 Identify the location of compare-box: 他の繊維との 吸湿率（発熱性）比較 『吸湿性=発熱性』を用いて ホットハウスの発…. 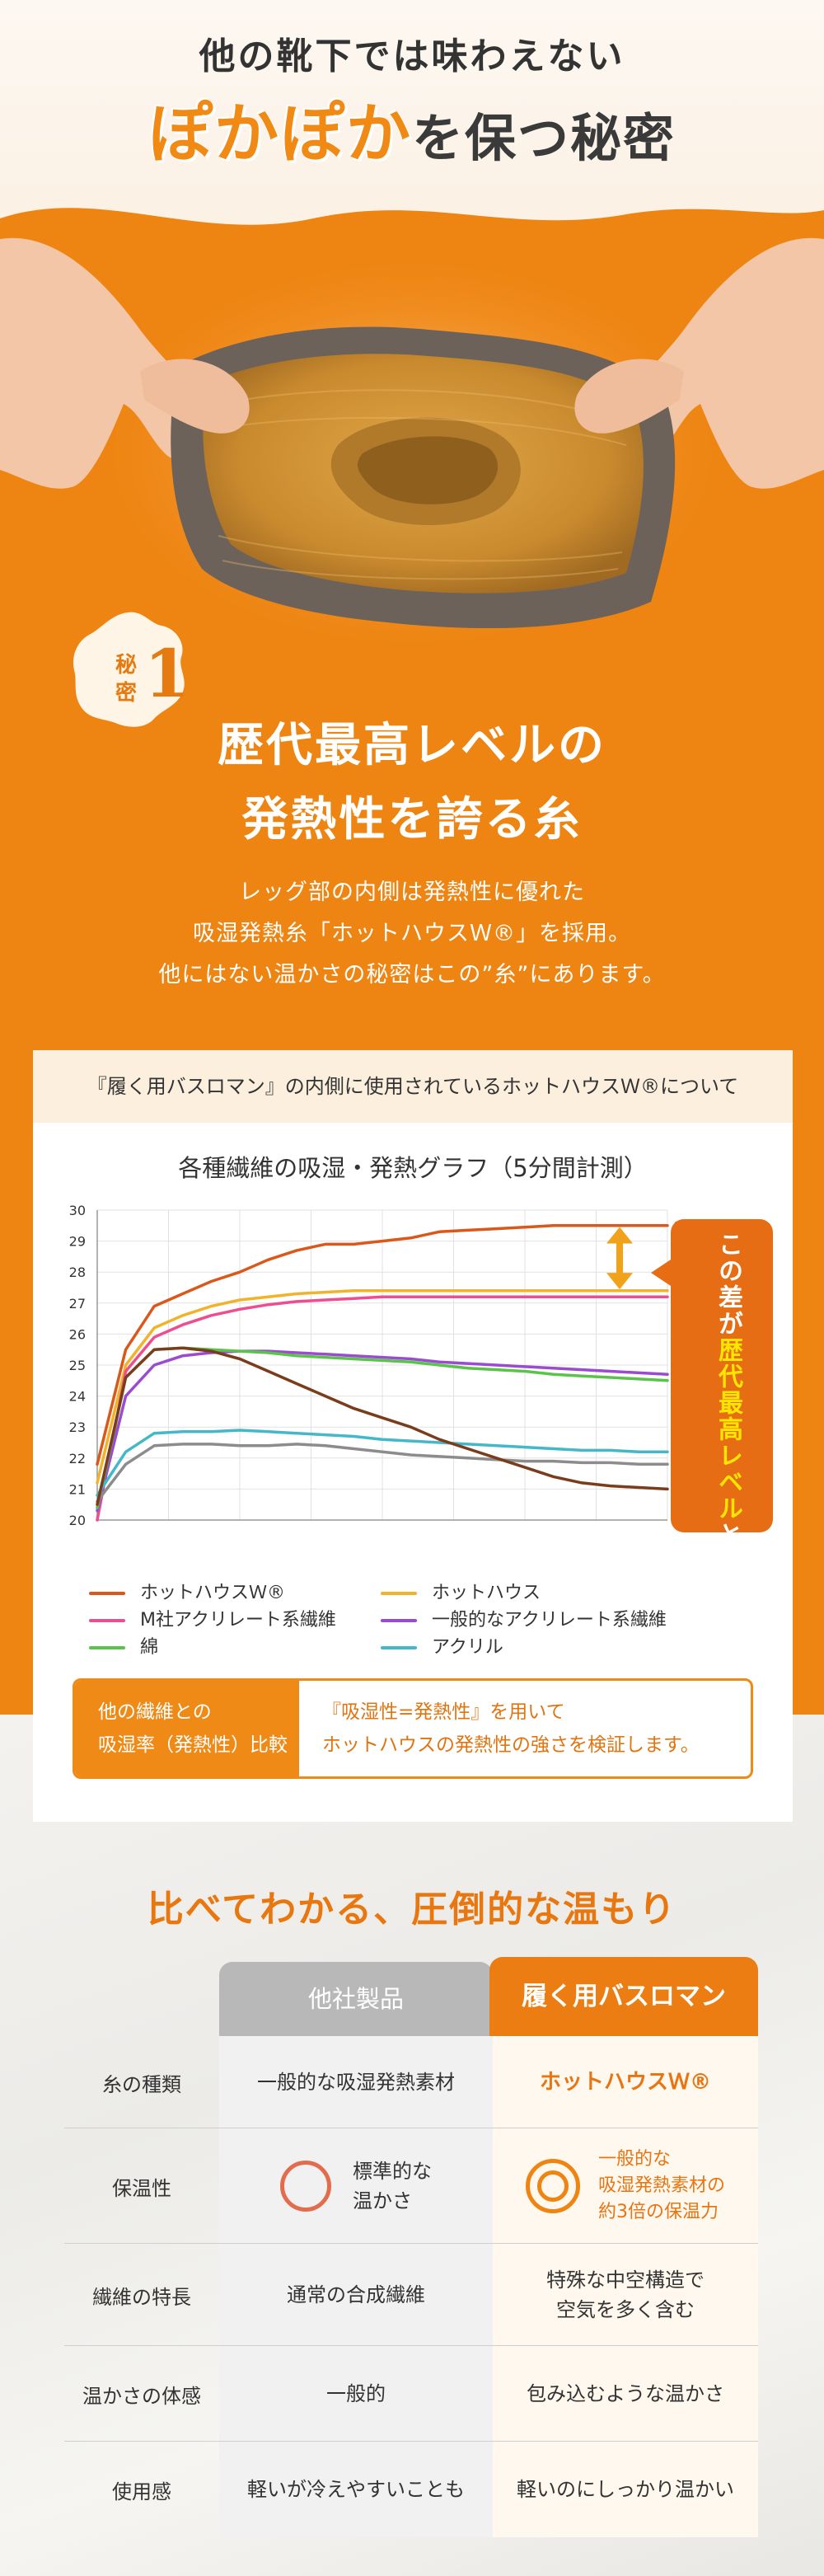
(413, 1728).